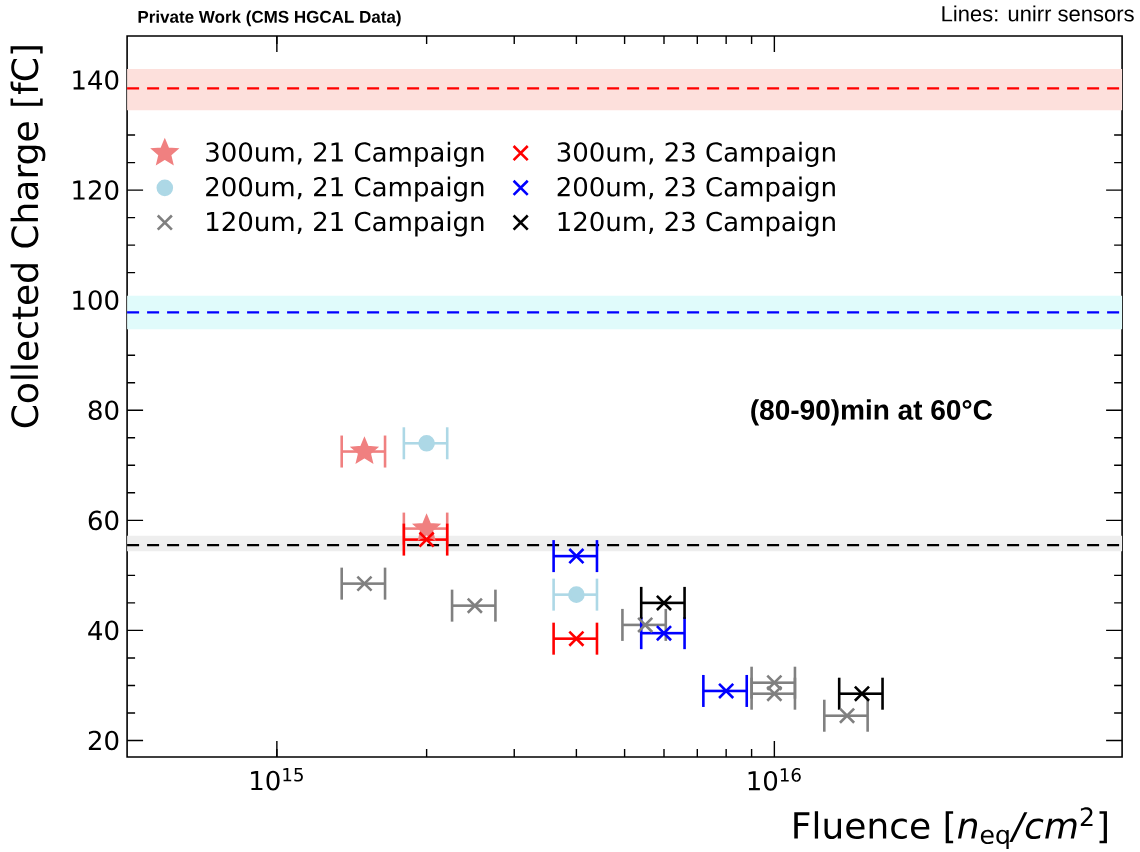  I want to click on y-tick-label: 60, so click(103, 520).